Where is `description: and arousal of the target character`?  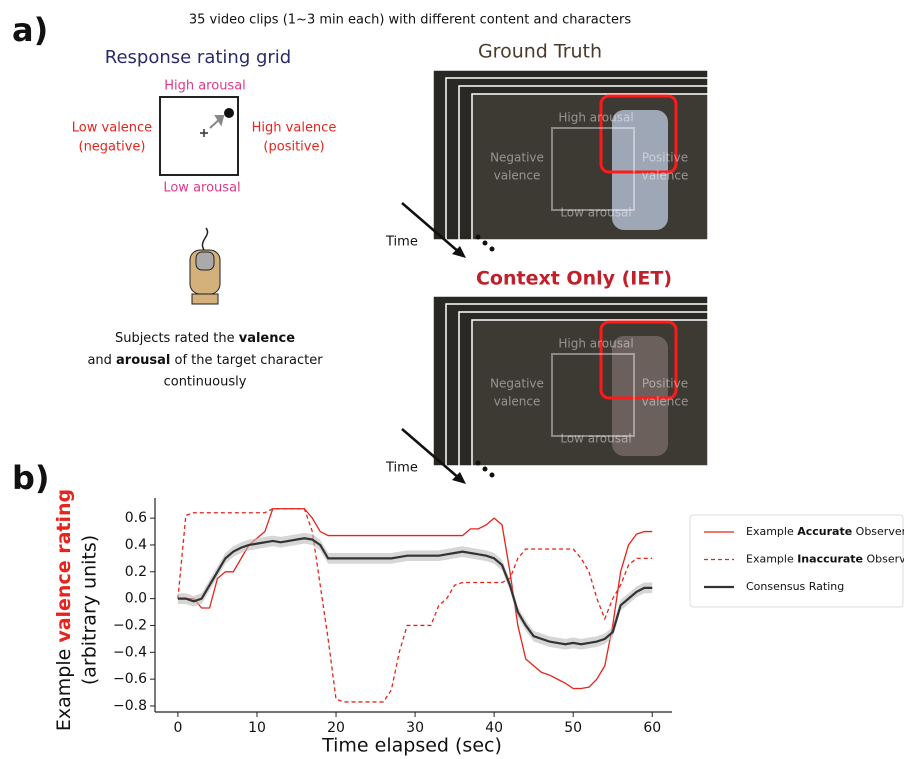 description: and arousal of the target character is located at coordinates (205, 360).